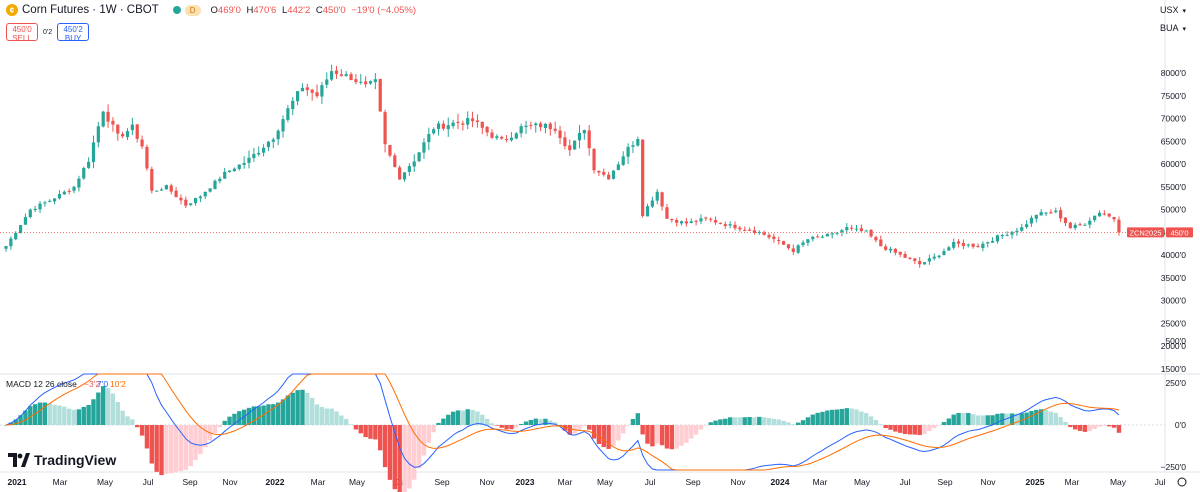 The height and width of the screenshot is (492, 1200). I want to click on tradingview-logo: TradingView, so click(62, 460).